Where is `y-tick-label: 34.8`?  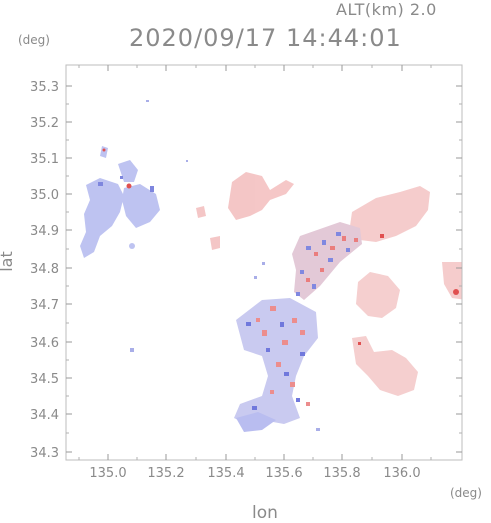
y-tick-label: 34.8 is located at coordinates (44, 269).